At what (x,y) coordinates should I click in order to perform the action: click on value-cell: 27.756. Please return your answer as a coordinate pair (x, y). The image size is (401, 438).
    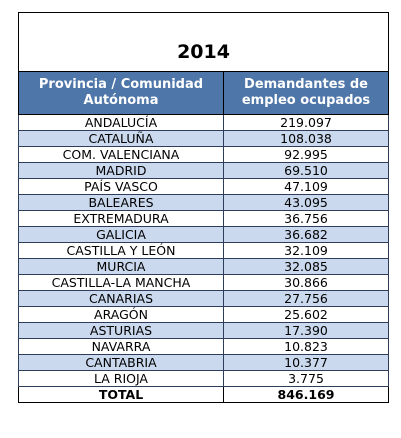
    Looking at the image, I should click on (306, 298).